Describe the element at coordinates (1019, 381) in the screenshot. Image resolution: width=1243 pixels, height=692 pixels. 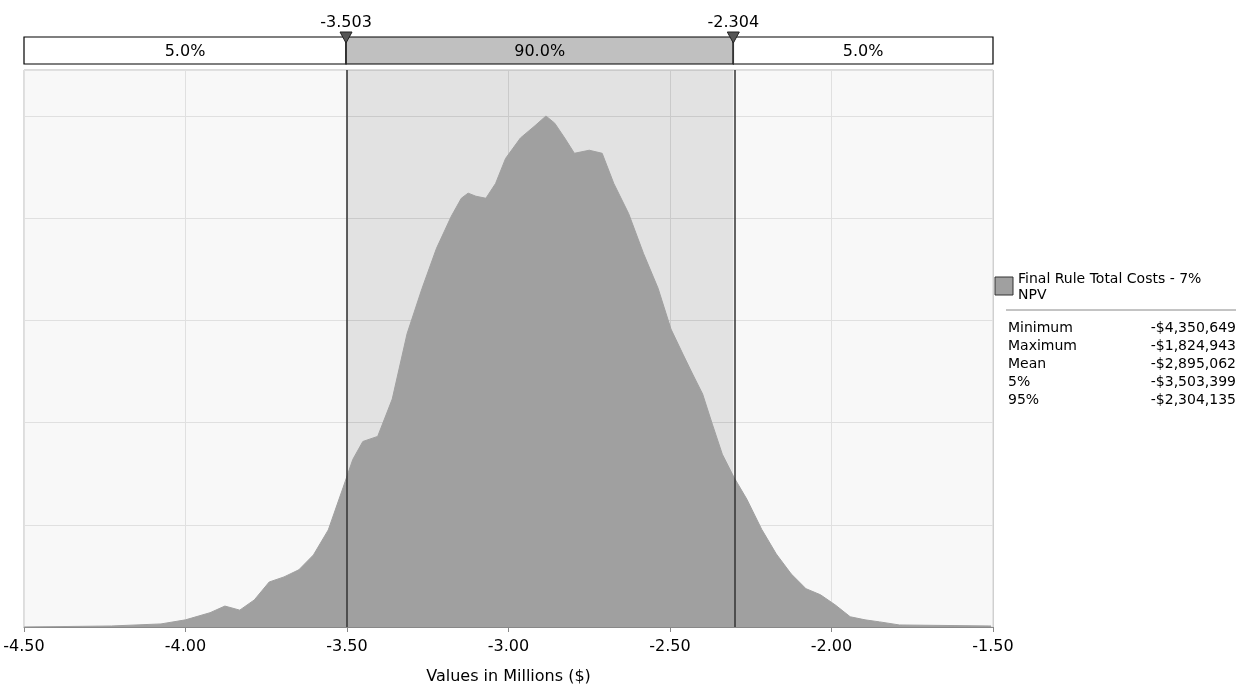
I see `text: 5%` at that location.